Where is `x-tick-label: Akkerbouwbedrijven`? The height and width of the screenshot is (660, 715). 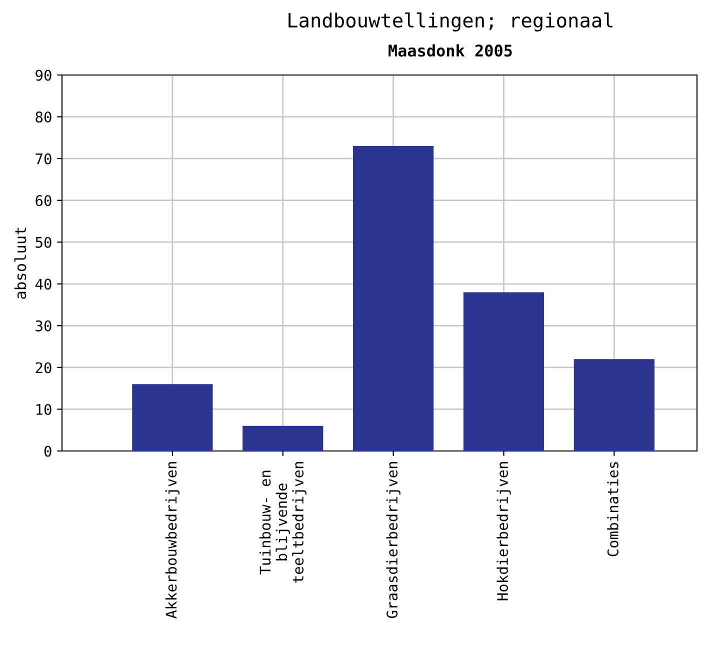
x-tick-label: Akkerbouwbedrijven is located at coordinates (172, 540).